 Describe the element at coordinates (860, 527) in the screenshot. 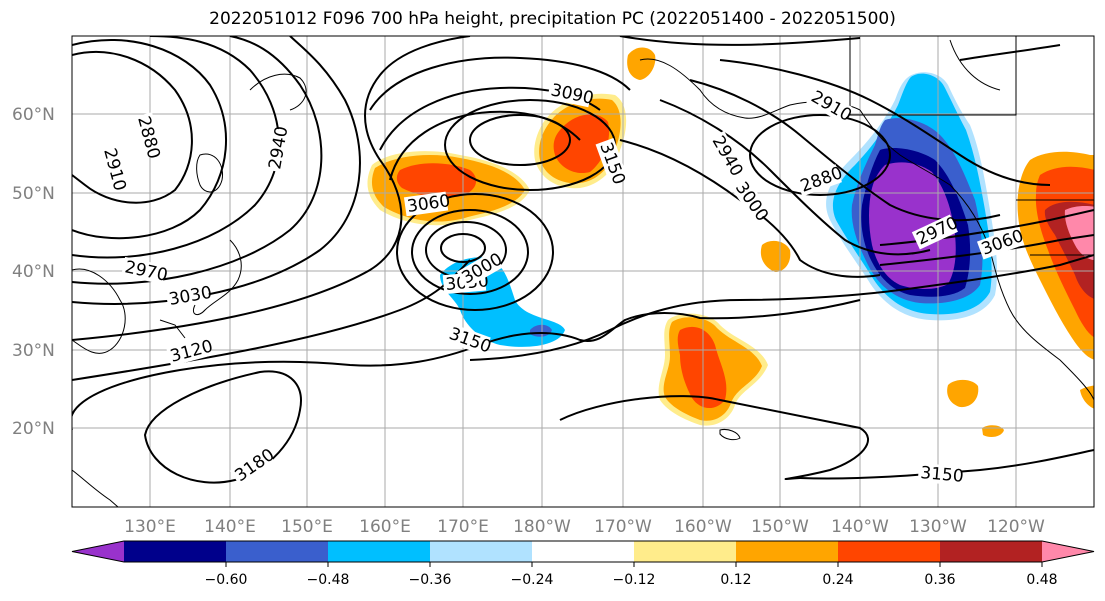

I see `lon-label: 140°W` at that location.